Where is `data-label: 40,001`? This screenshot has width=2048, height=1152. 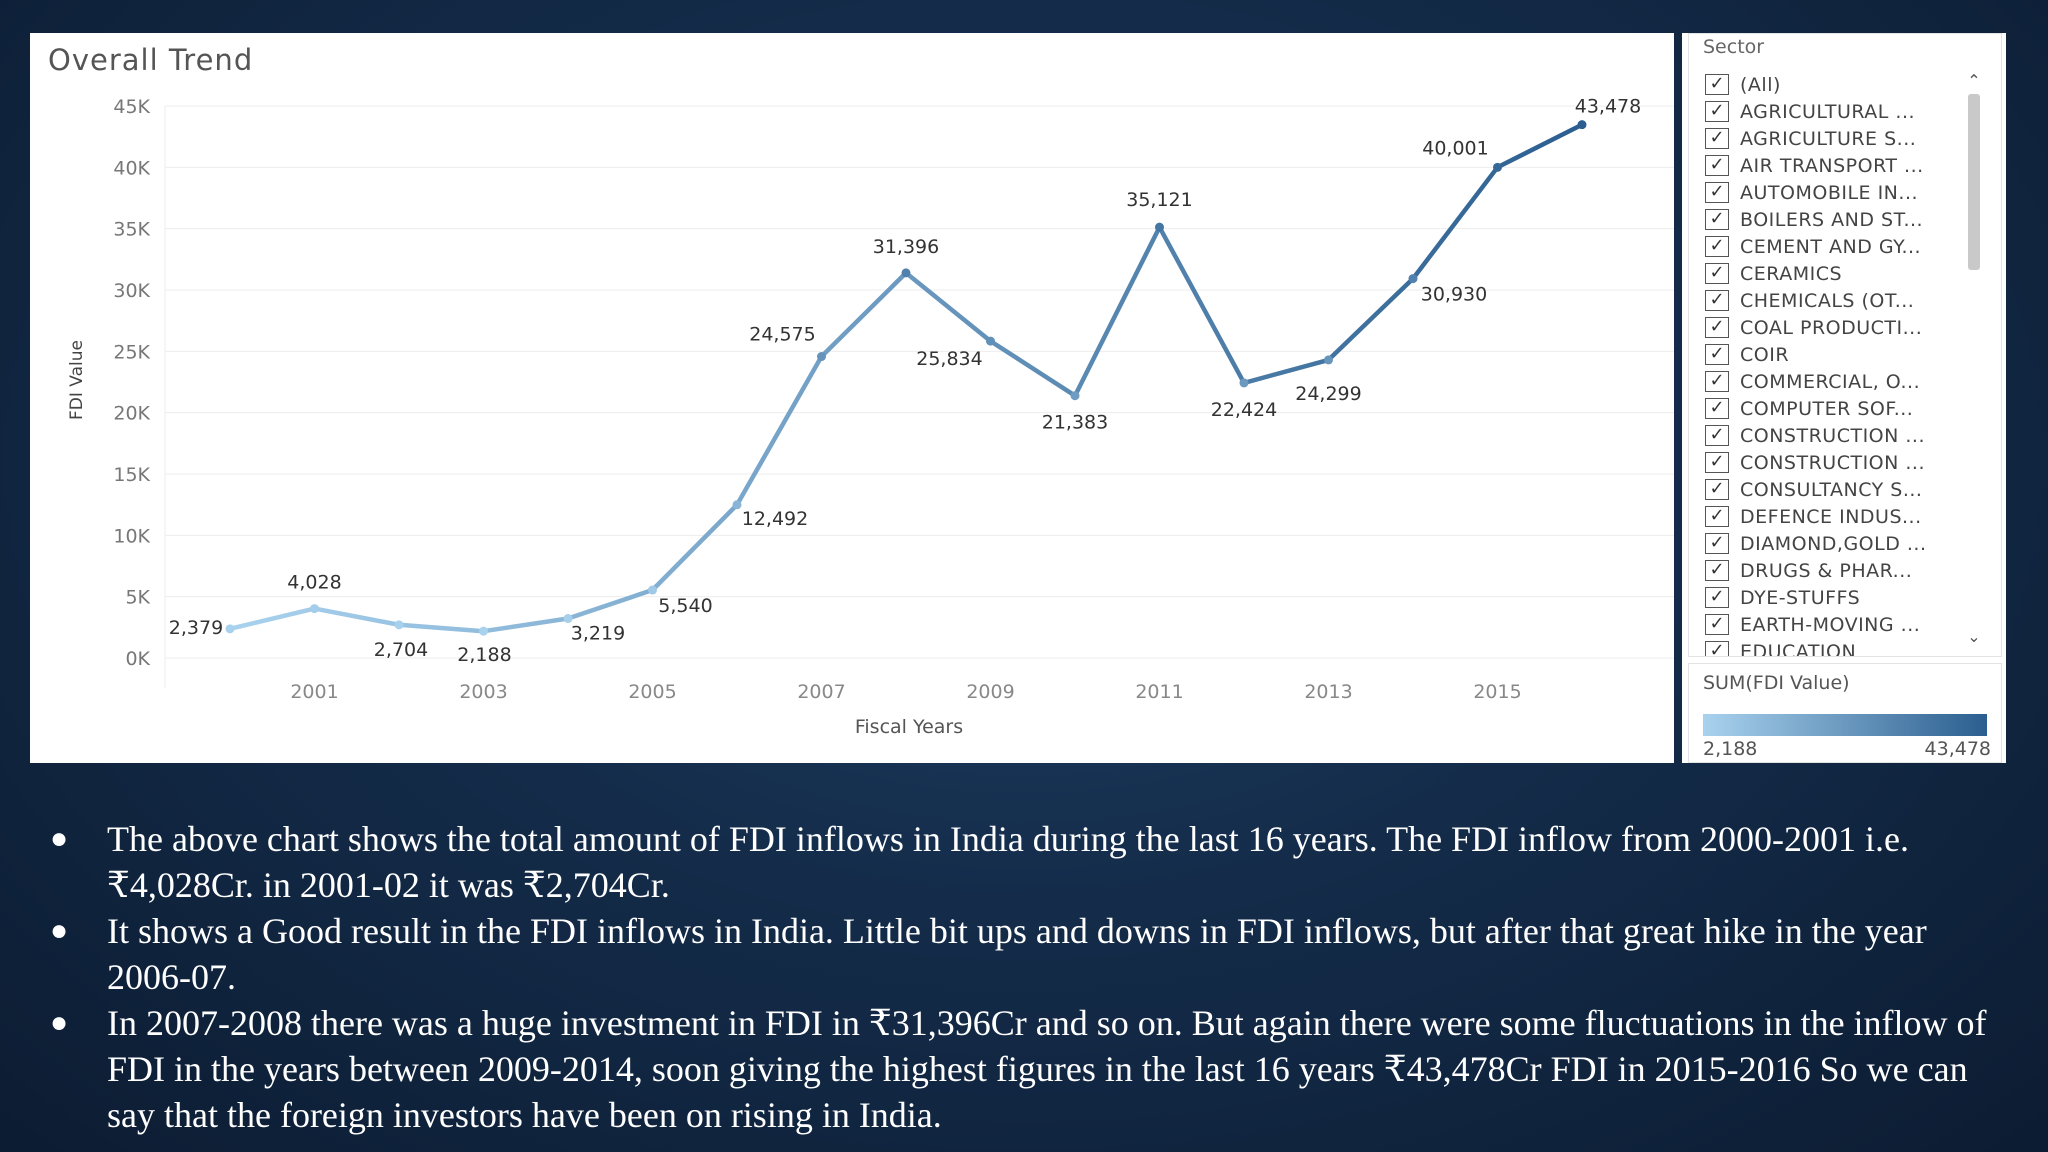
data-label: 40,001 is located at coordinates (1455, 148).